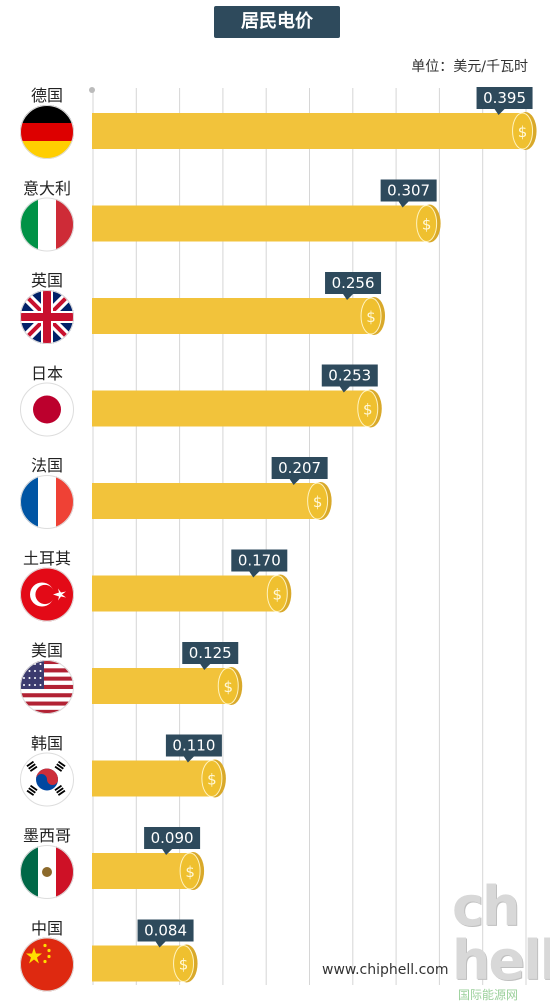  I want to click on country-label: 韩国, so click(46, 743).